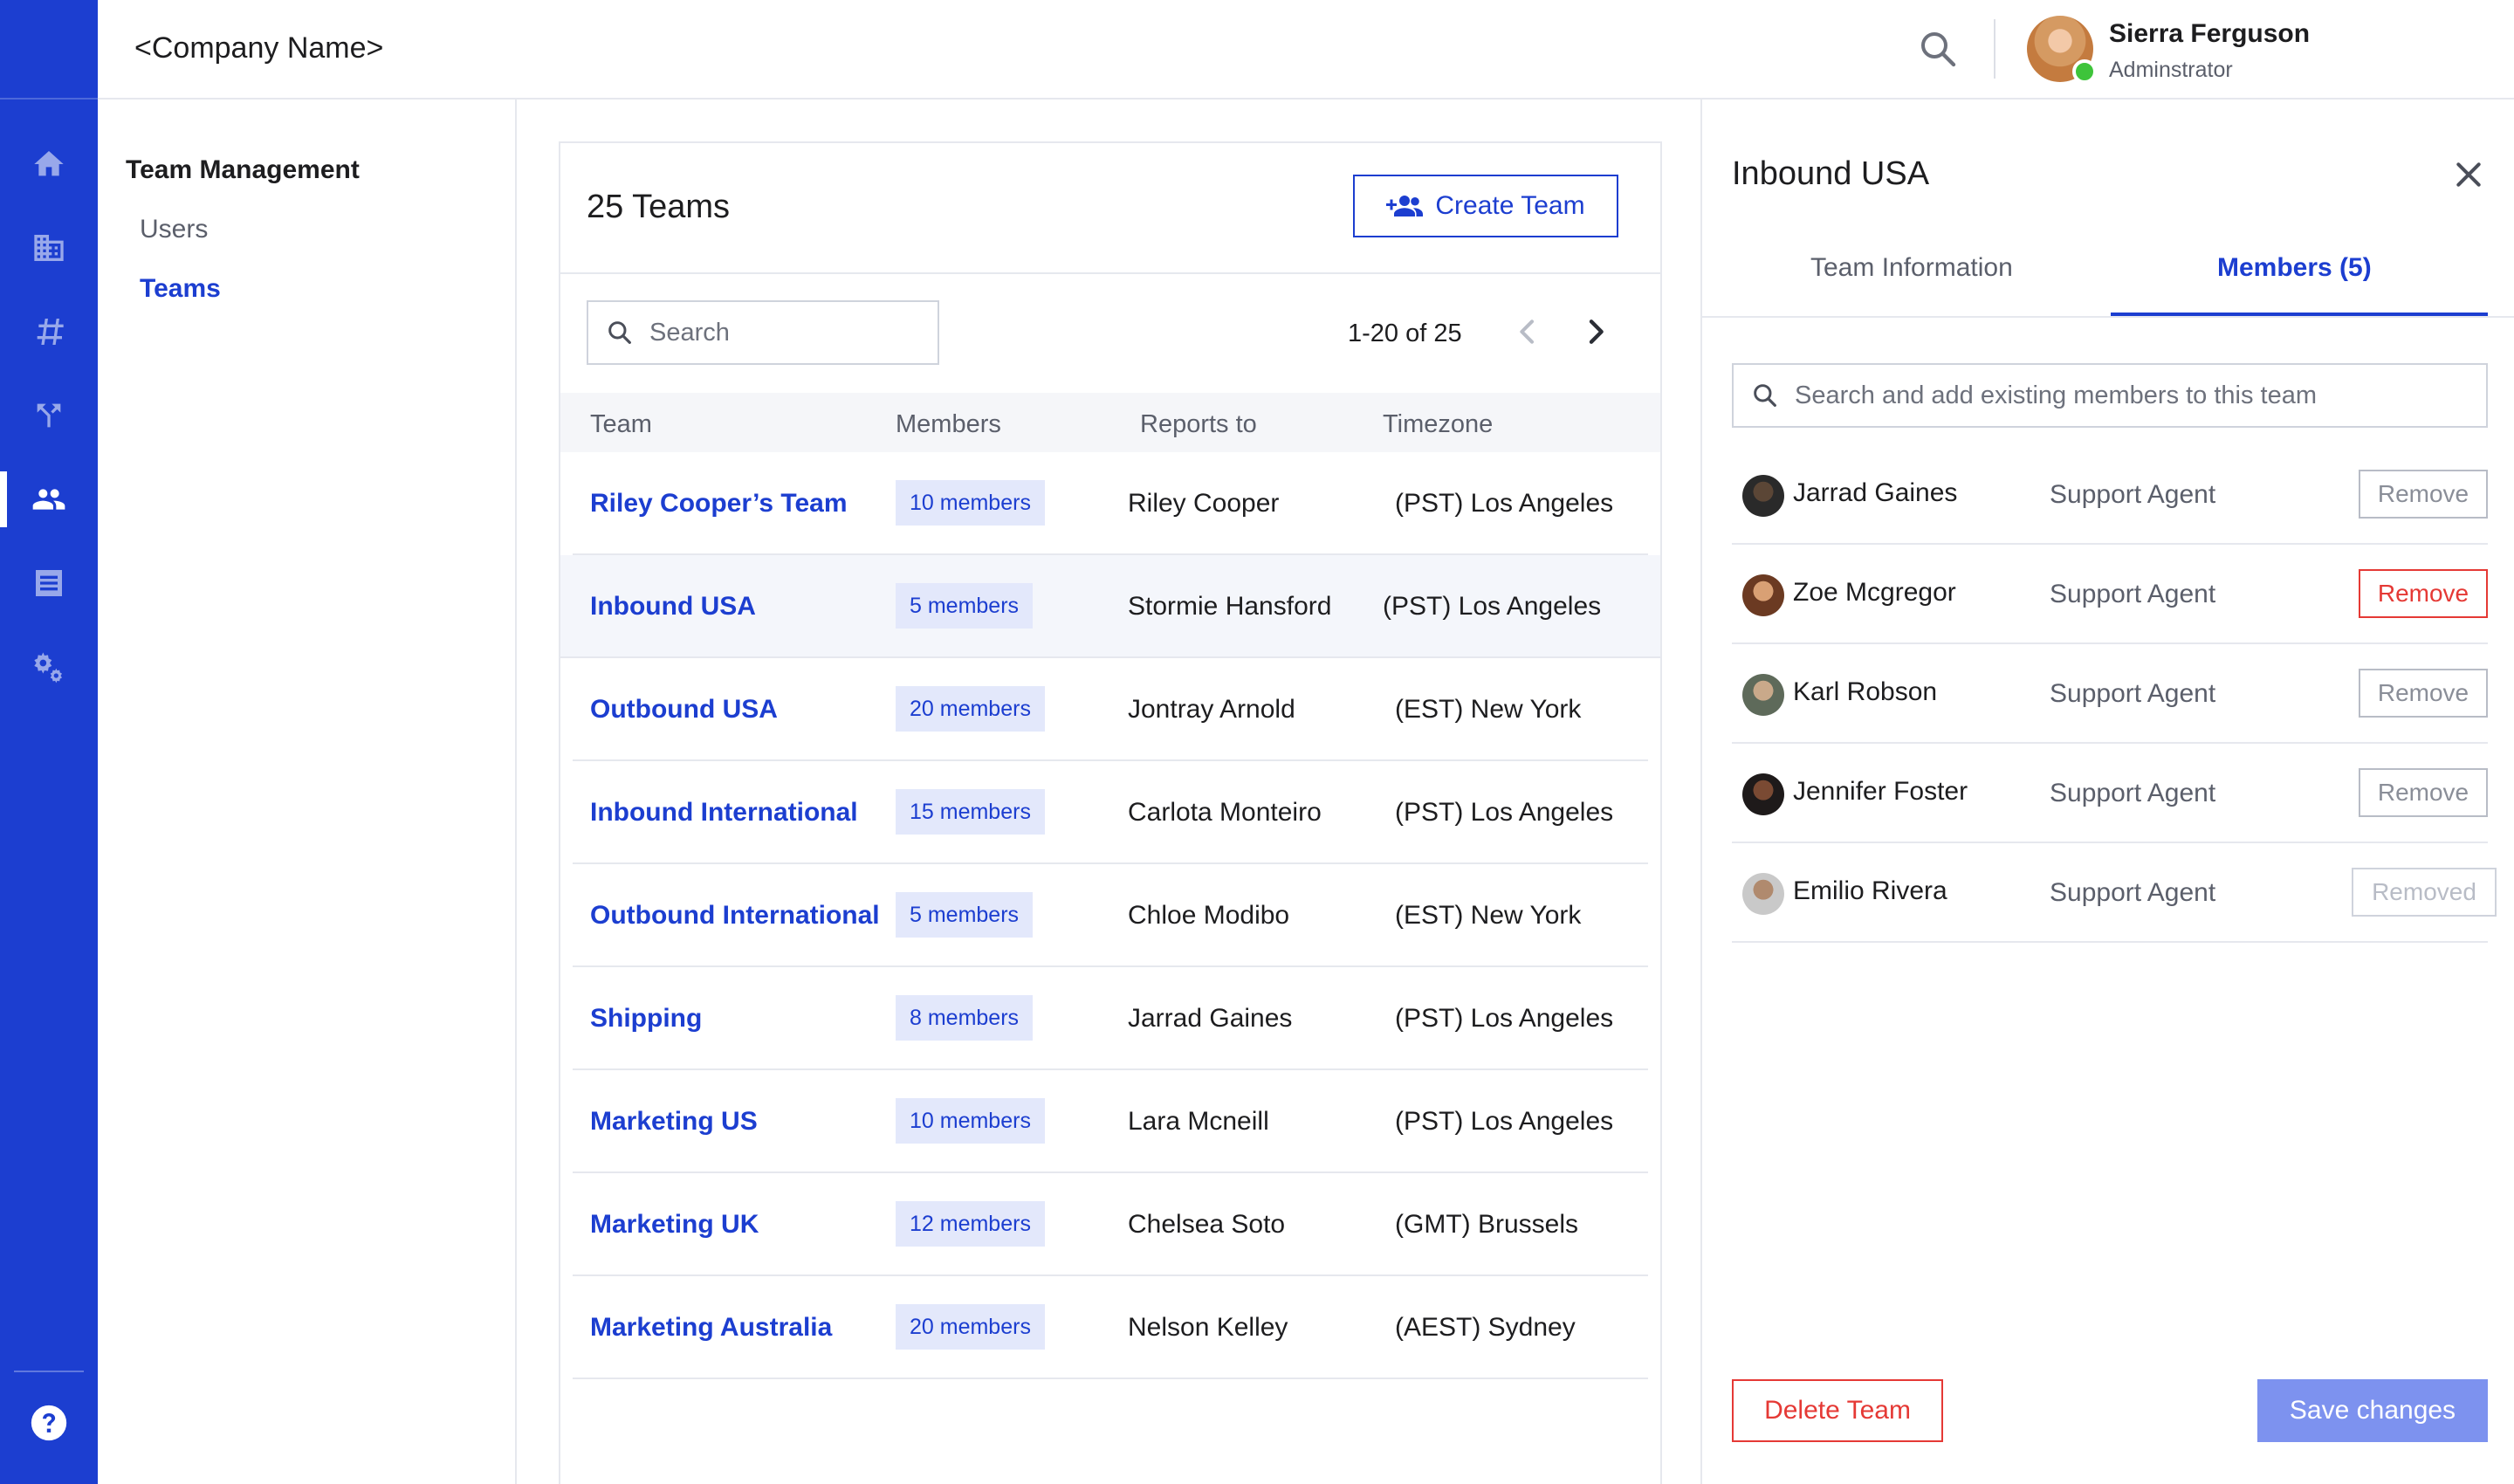  I want to click on list-item: Jennifer Foster Support Agent Remove, so click(2110, 793).